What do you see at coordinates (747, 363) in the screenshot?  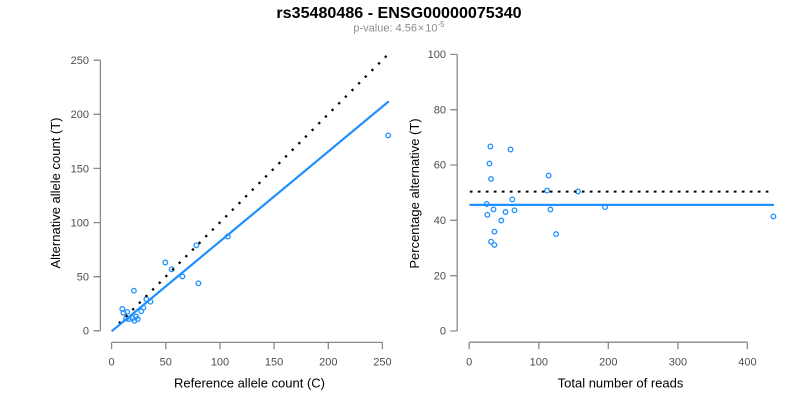 I see `svg-text: 400` at bounding box center [747, 363].